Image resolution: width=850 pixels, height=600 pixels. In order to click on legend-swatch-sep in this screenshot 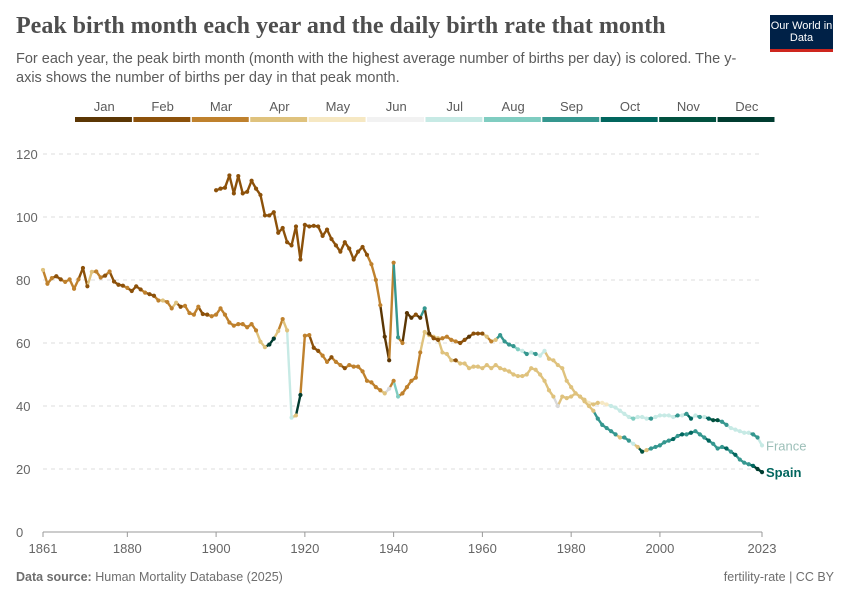, I will do `click(571, 119)`.